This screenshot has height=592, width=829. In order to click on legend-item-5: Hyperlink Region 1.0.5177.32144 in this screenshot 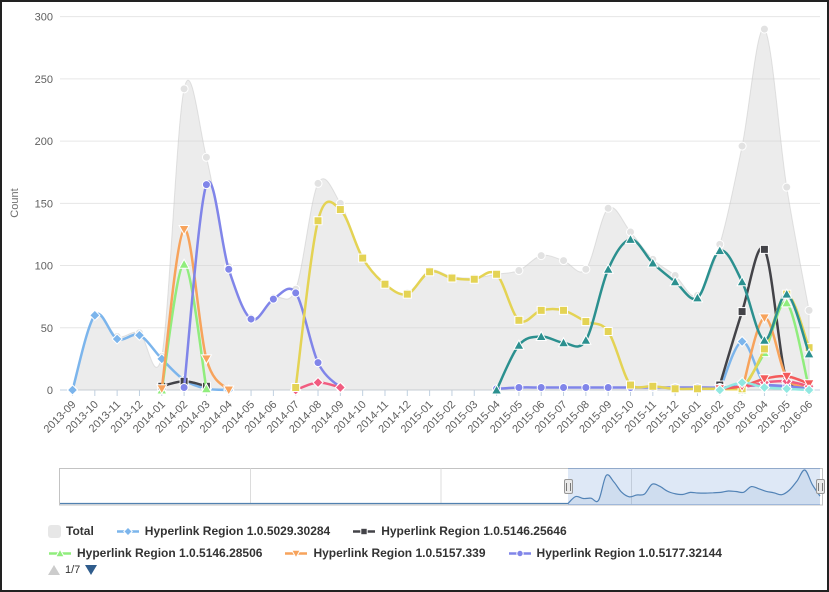, I will do `click(615, 553)`.